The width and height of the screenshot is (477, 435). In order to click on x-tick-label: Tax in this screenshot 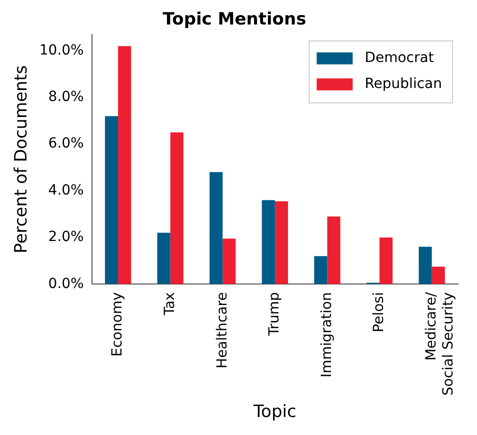, I will do `click(170, 304)`.